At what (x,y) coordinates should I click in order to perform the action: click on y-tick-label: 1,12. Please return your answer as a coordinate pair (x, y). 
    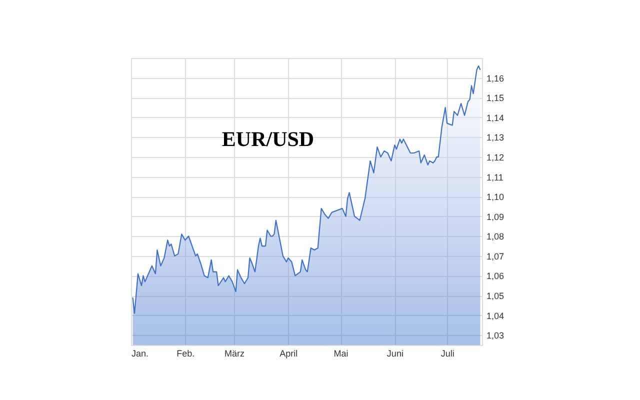
    Looking at the image, I should click on (495, 157).